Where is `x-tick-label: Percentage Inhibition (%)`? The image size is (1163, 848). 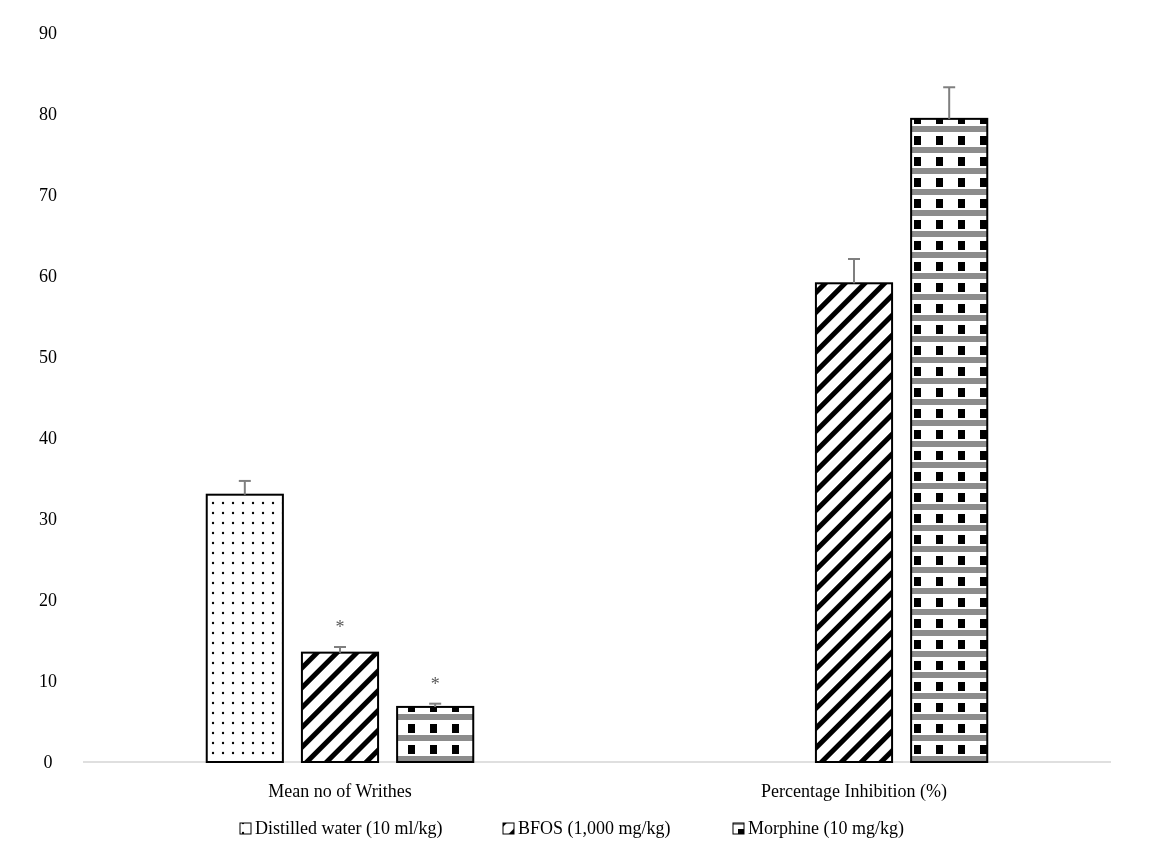 x-tick-label: Percentage Inhibition (%) is located at coordinates (854, 791).